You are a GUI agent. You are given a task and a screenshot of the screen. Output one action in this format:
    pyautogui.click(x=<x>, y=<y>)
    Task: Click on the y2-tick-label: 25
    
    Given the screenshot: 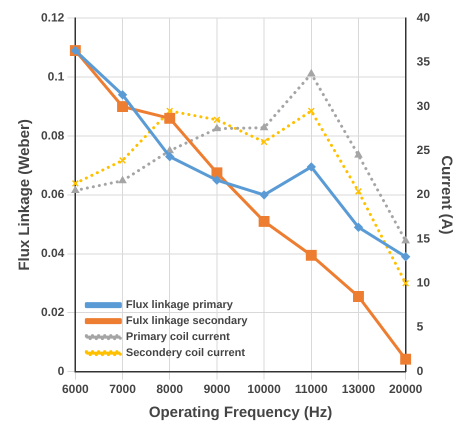 What is the action you would take?
    pyautogui.click(x=423, y=150)
    